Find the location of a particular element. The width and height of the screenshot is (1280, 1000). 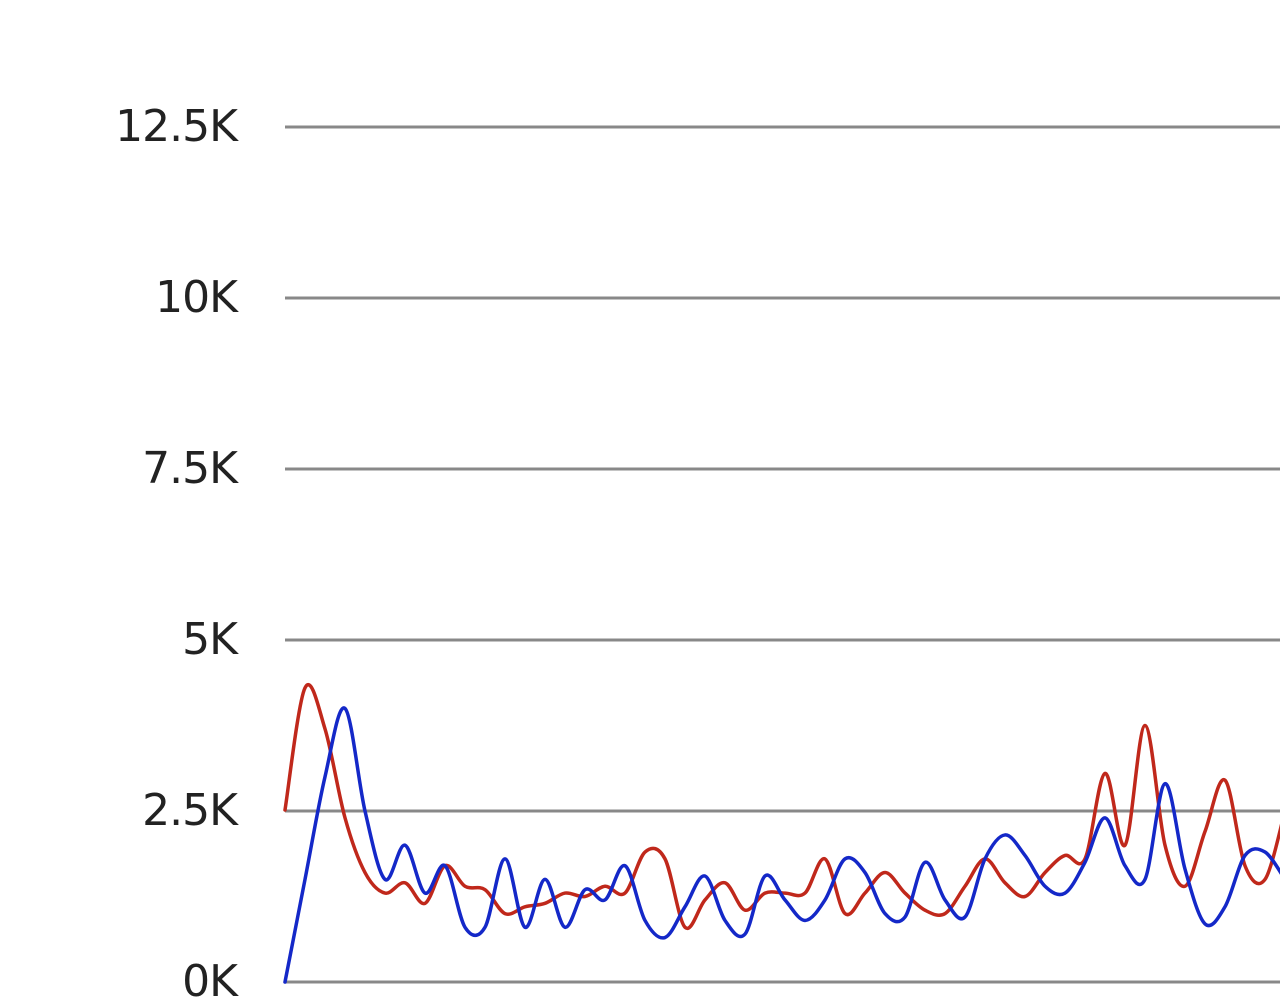

y-tick-label: 0K is located at coordinates (210, 978).